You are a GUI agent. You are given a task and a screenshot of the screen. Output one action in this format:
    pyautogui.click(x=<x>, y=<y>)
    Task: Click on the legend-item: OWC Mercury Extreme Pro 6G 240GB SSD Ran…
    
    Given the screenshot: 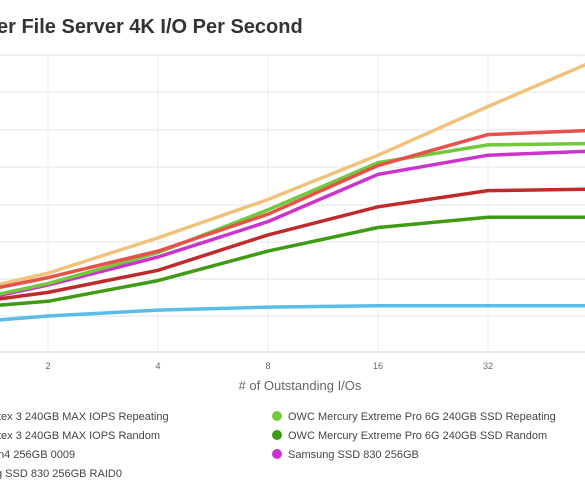 What is the action you would take?
    pyautogui.click(x=409, y=436)
    